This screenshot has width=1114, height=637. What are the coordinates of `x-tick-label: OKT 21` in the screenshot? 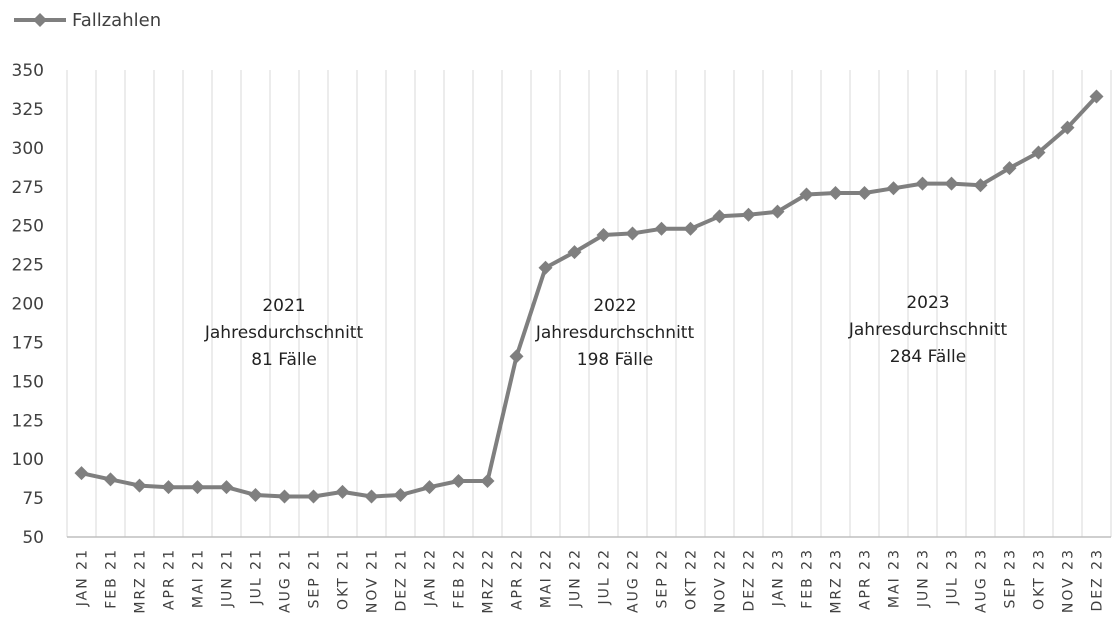 It's located at (344, 579).